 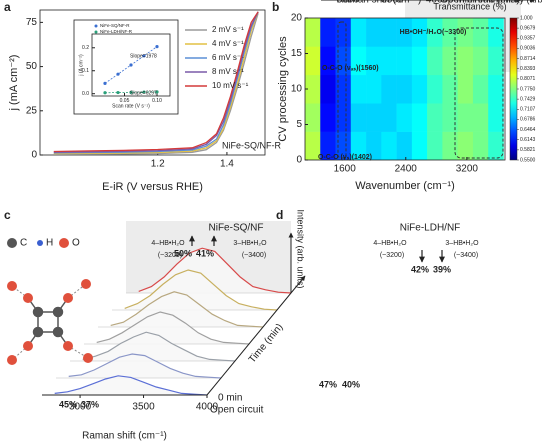 What do you see at coordinates (85, 71) in the screenshot?
I see `y-tick-label: 0.1` at bounding box center [85, 71].